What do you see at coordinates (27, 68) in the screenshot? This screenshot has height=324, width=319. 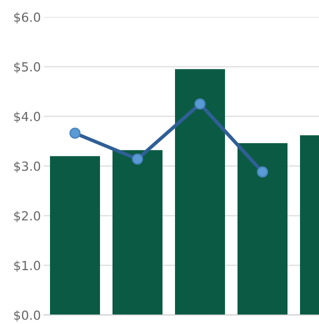 I see `y-tick-label: $5.0` at bounding box center [27, 68].